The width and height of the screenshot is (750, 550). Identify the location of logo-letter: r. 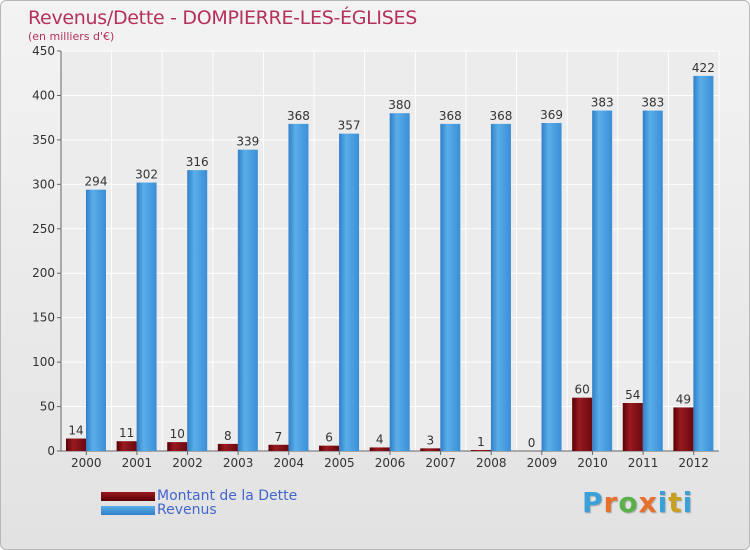
(611, 502).